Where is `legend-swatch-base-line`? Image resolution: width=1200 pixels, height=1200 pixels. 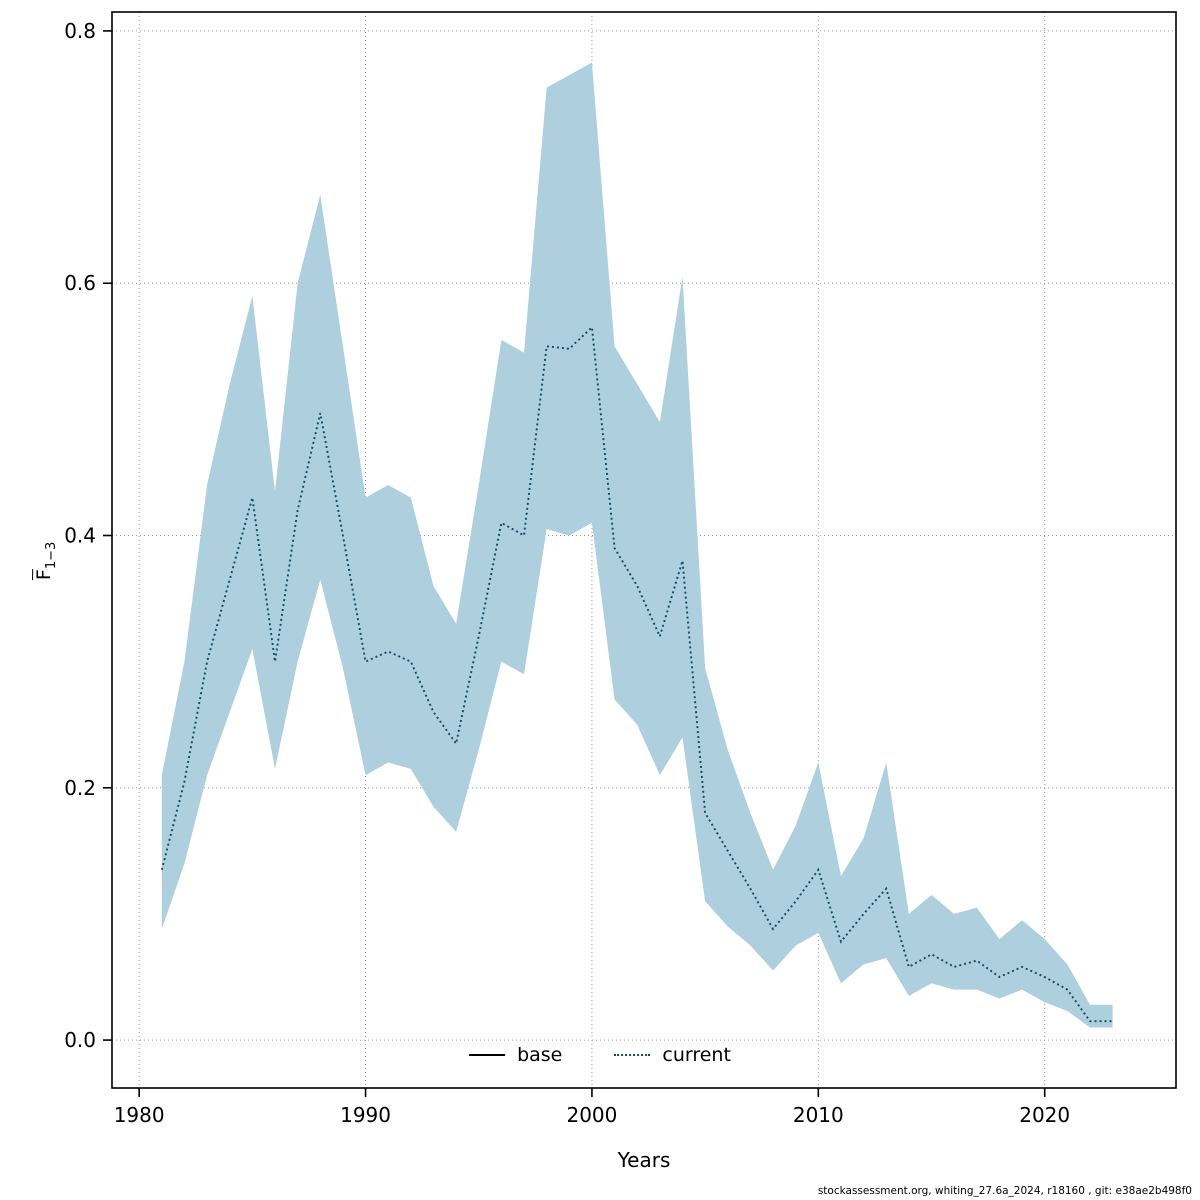
legend-swatch-base-line is located at coordinates (487, 1055).